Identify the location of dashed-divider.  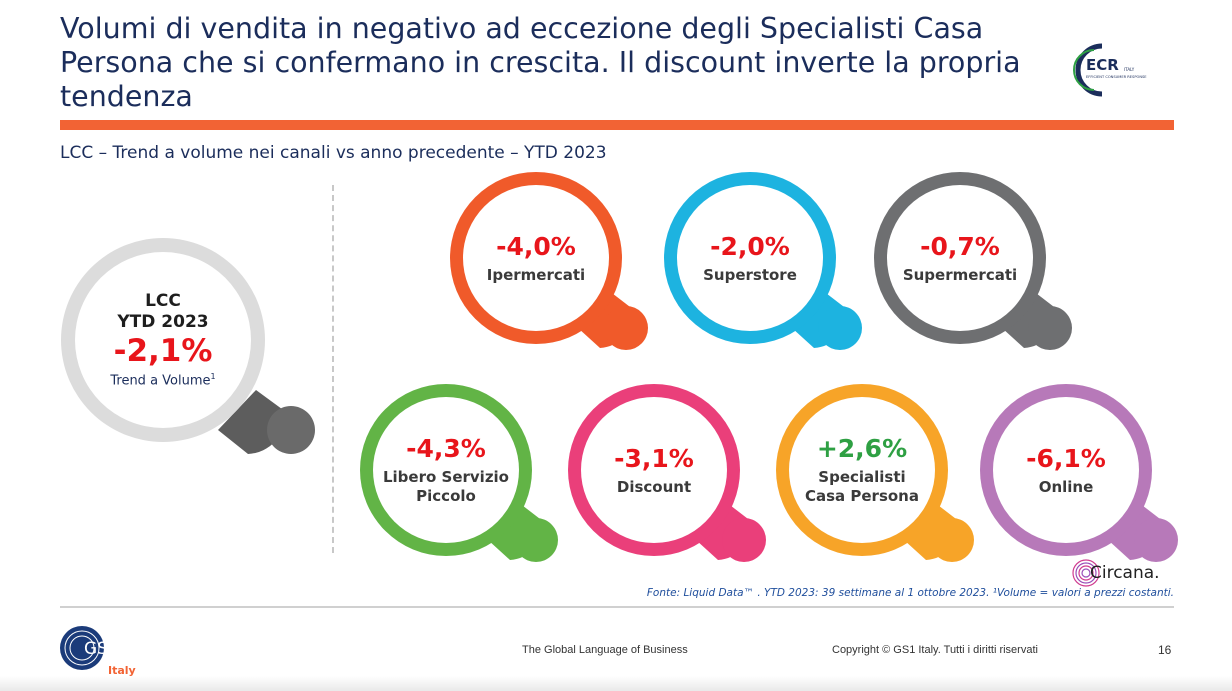
(333, 369).